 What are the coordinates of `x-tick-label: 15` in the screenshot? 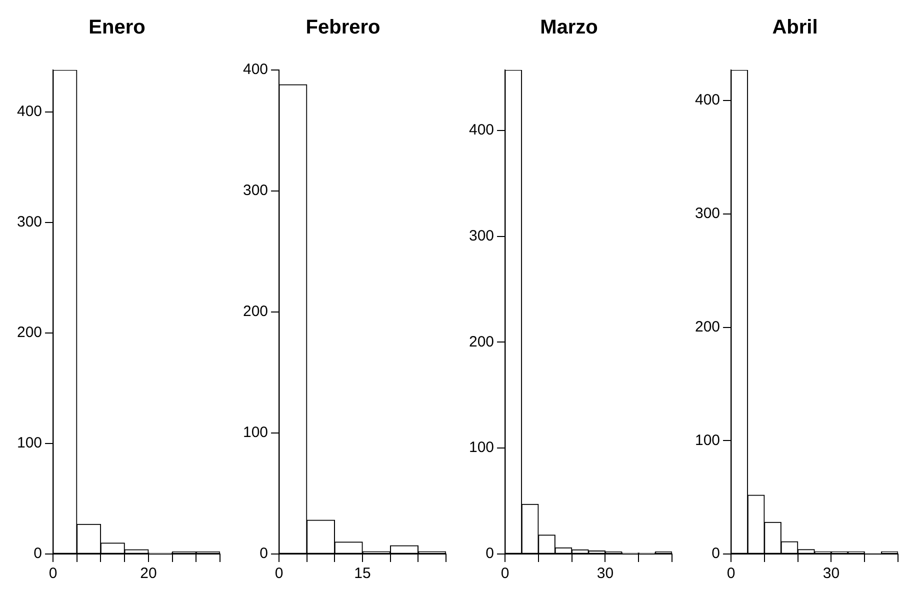 It's located at (362, 573).